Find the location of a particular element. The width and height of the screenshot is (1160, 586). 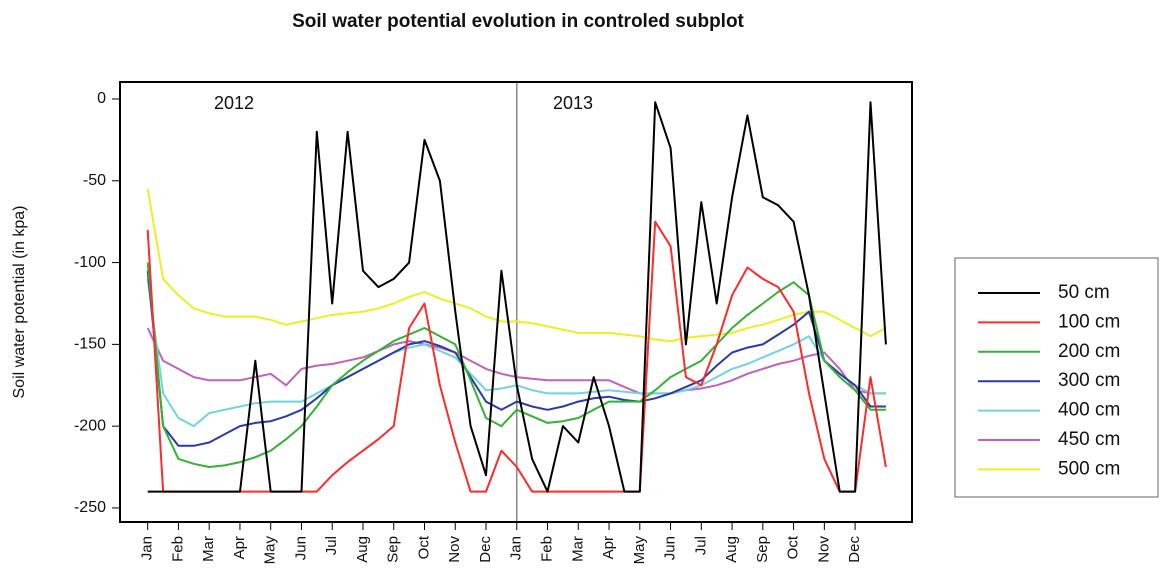

series-line is located at coordinates (516, 361).